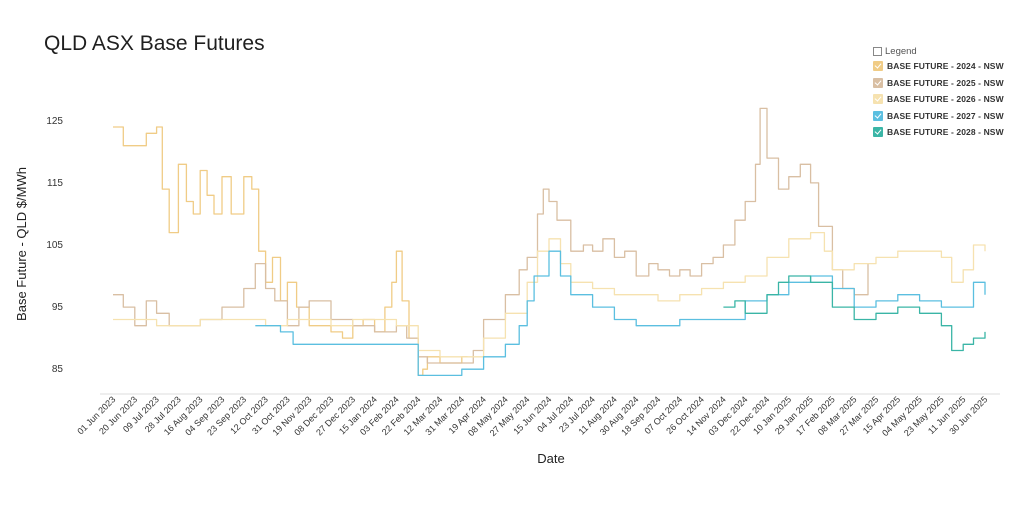  Describe the element at coordinates (945, 66) in the screenshot. I see `legend-item-label: BASE FUTURE - 2024 - NSW` at that location.